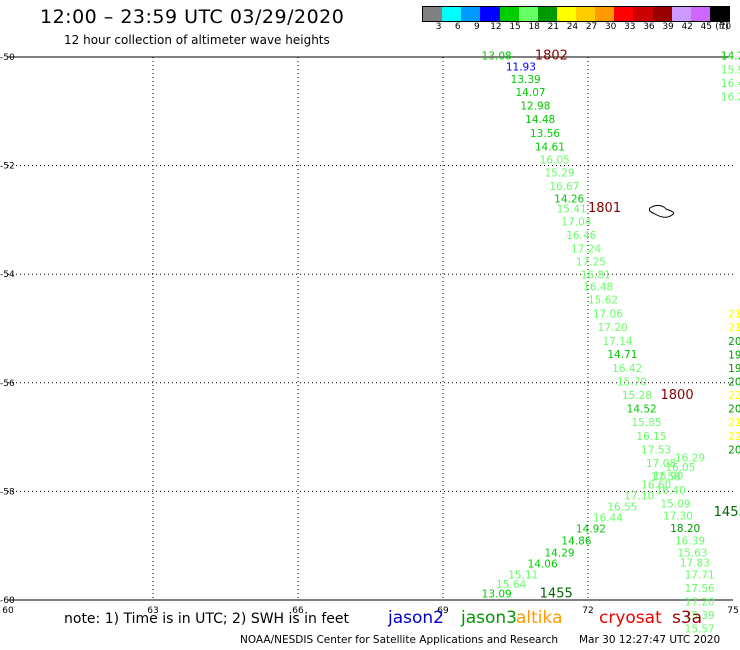 Image resolution: width=740 pixels, height=650 pixels. I want to click on legend-jason3: jason3, so click(489, 618).